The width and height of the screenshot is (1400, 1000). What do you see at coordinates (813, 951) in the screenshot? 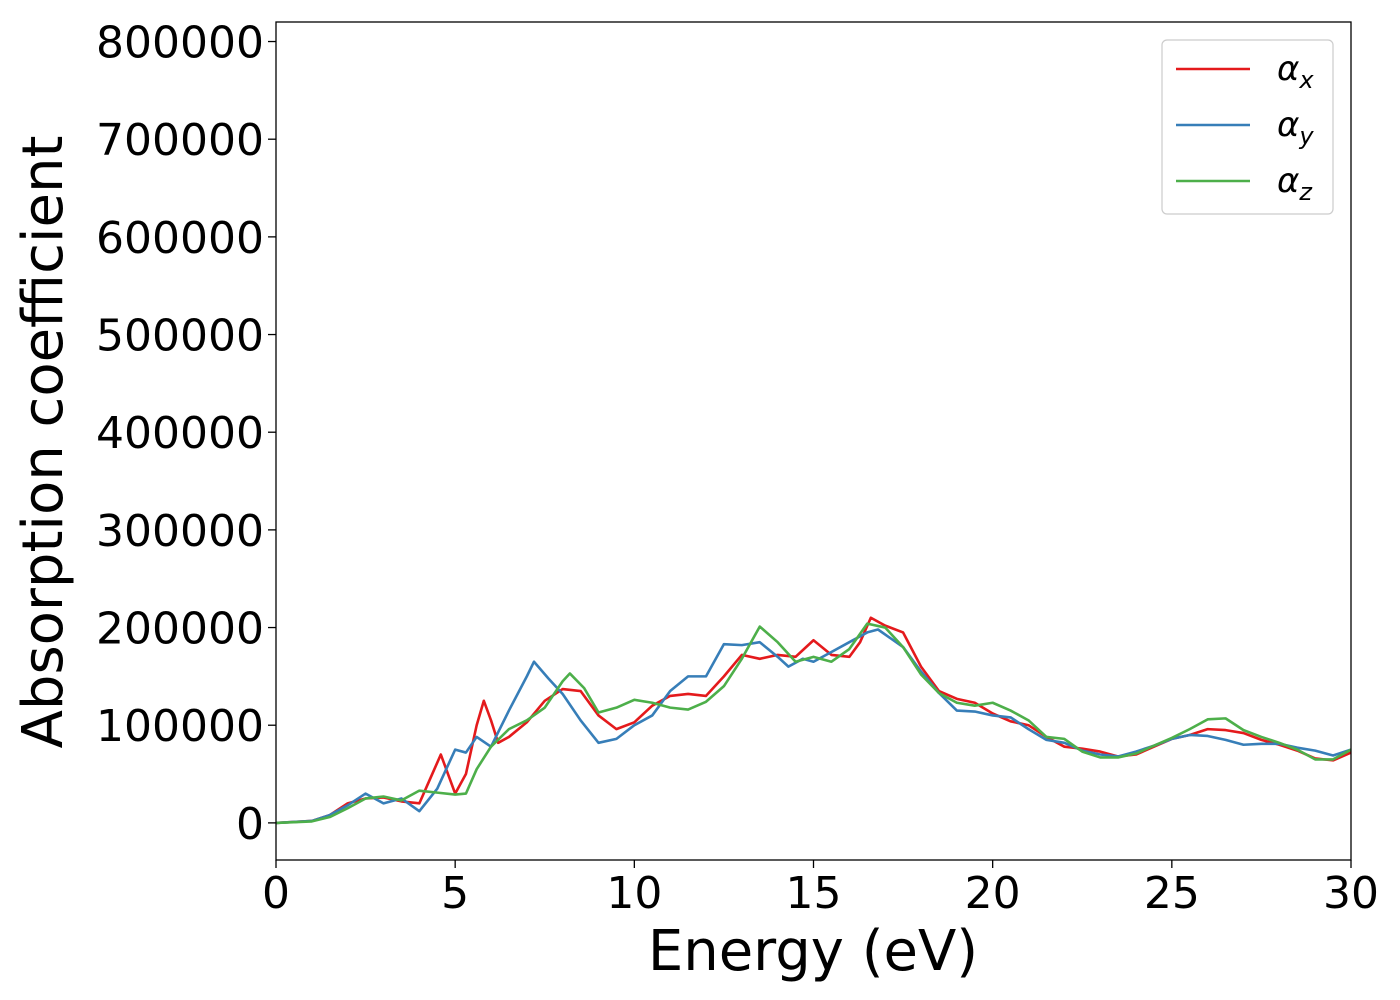
I see `x-axis-label: Energy (eV)` at bounding box center [813, 951].